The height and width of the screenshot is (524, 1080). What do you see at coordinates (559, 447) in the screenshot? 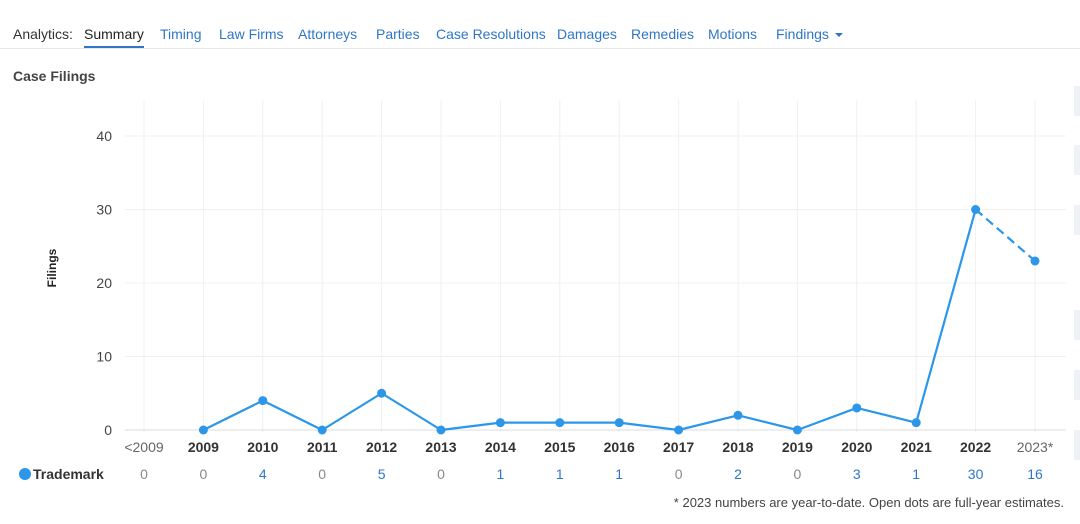
I see `x-tick-label: 2015` at bounding box center [559, 447].